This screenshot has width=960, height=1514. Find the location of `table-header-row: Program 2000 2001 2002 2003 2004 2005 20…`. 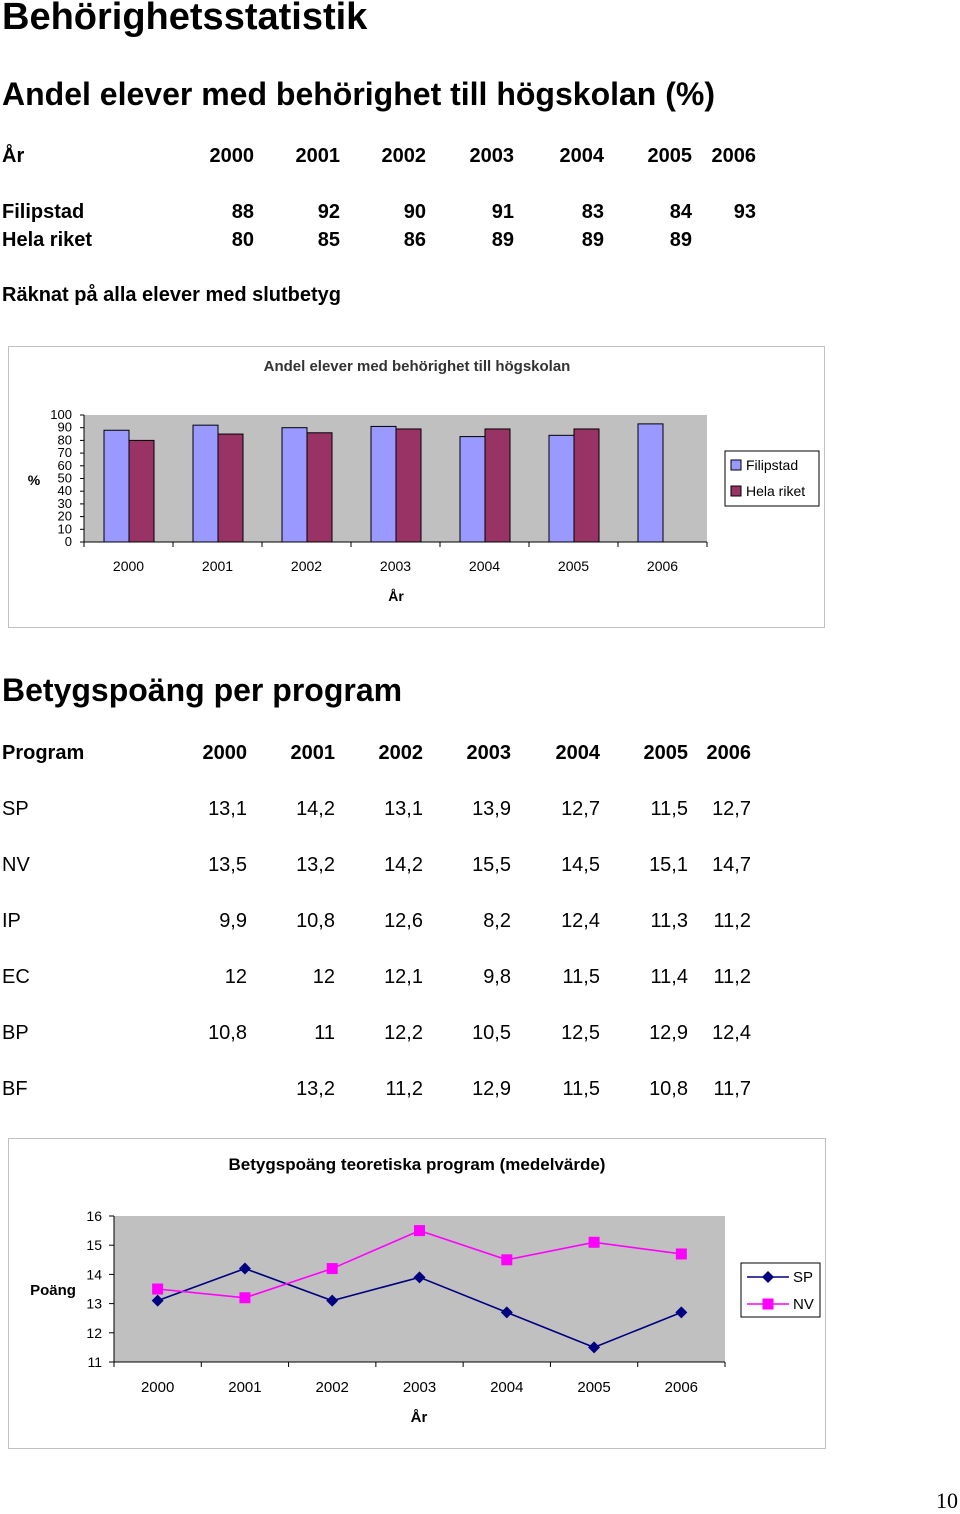

table-header-row: Program 2000 2001 2002 2003 2004 2005 20… is located at coordinates (480, 754).